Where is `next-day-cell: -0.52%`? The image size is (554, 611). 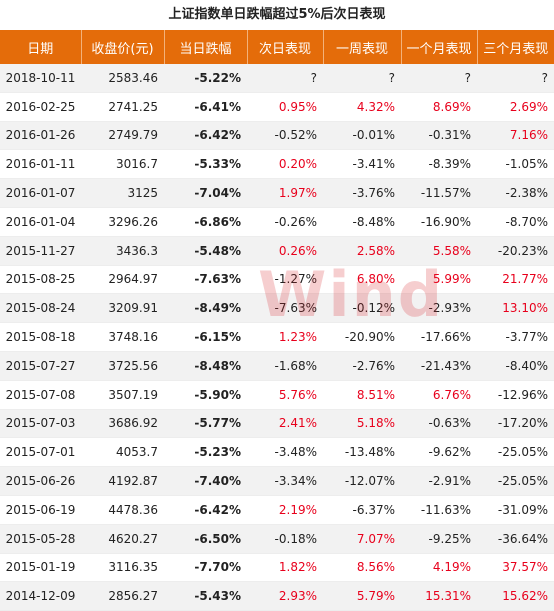 next-day-cell: -0.52% is located at coordinates (285, 136).